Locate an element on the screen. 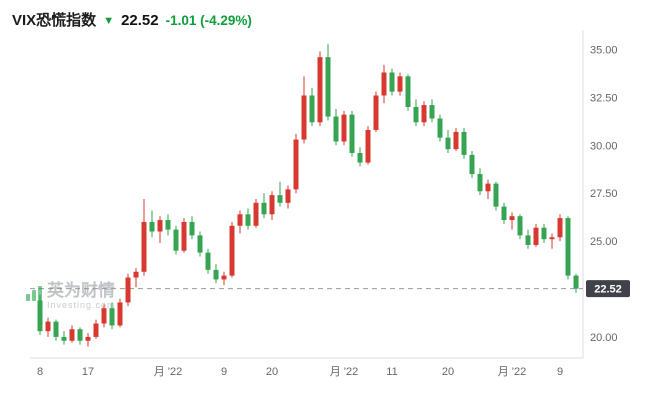 Image resolution: width=666 pixels, height=400 pixels. price-down-arrow-icon: ▼ is located at coordinates (109, 21).